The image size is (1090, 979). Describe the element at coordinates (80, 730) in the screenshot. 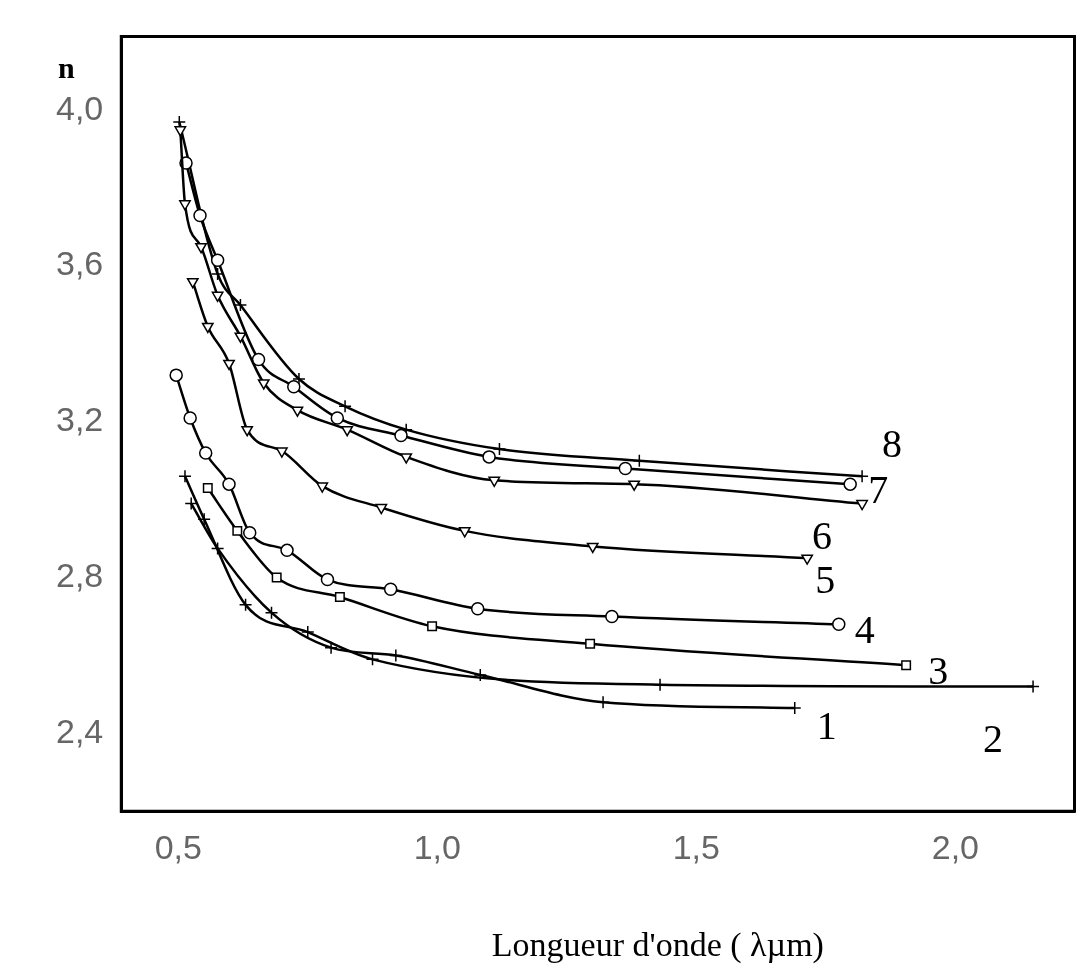

I see `y-tick-label: 2,4` at that location.